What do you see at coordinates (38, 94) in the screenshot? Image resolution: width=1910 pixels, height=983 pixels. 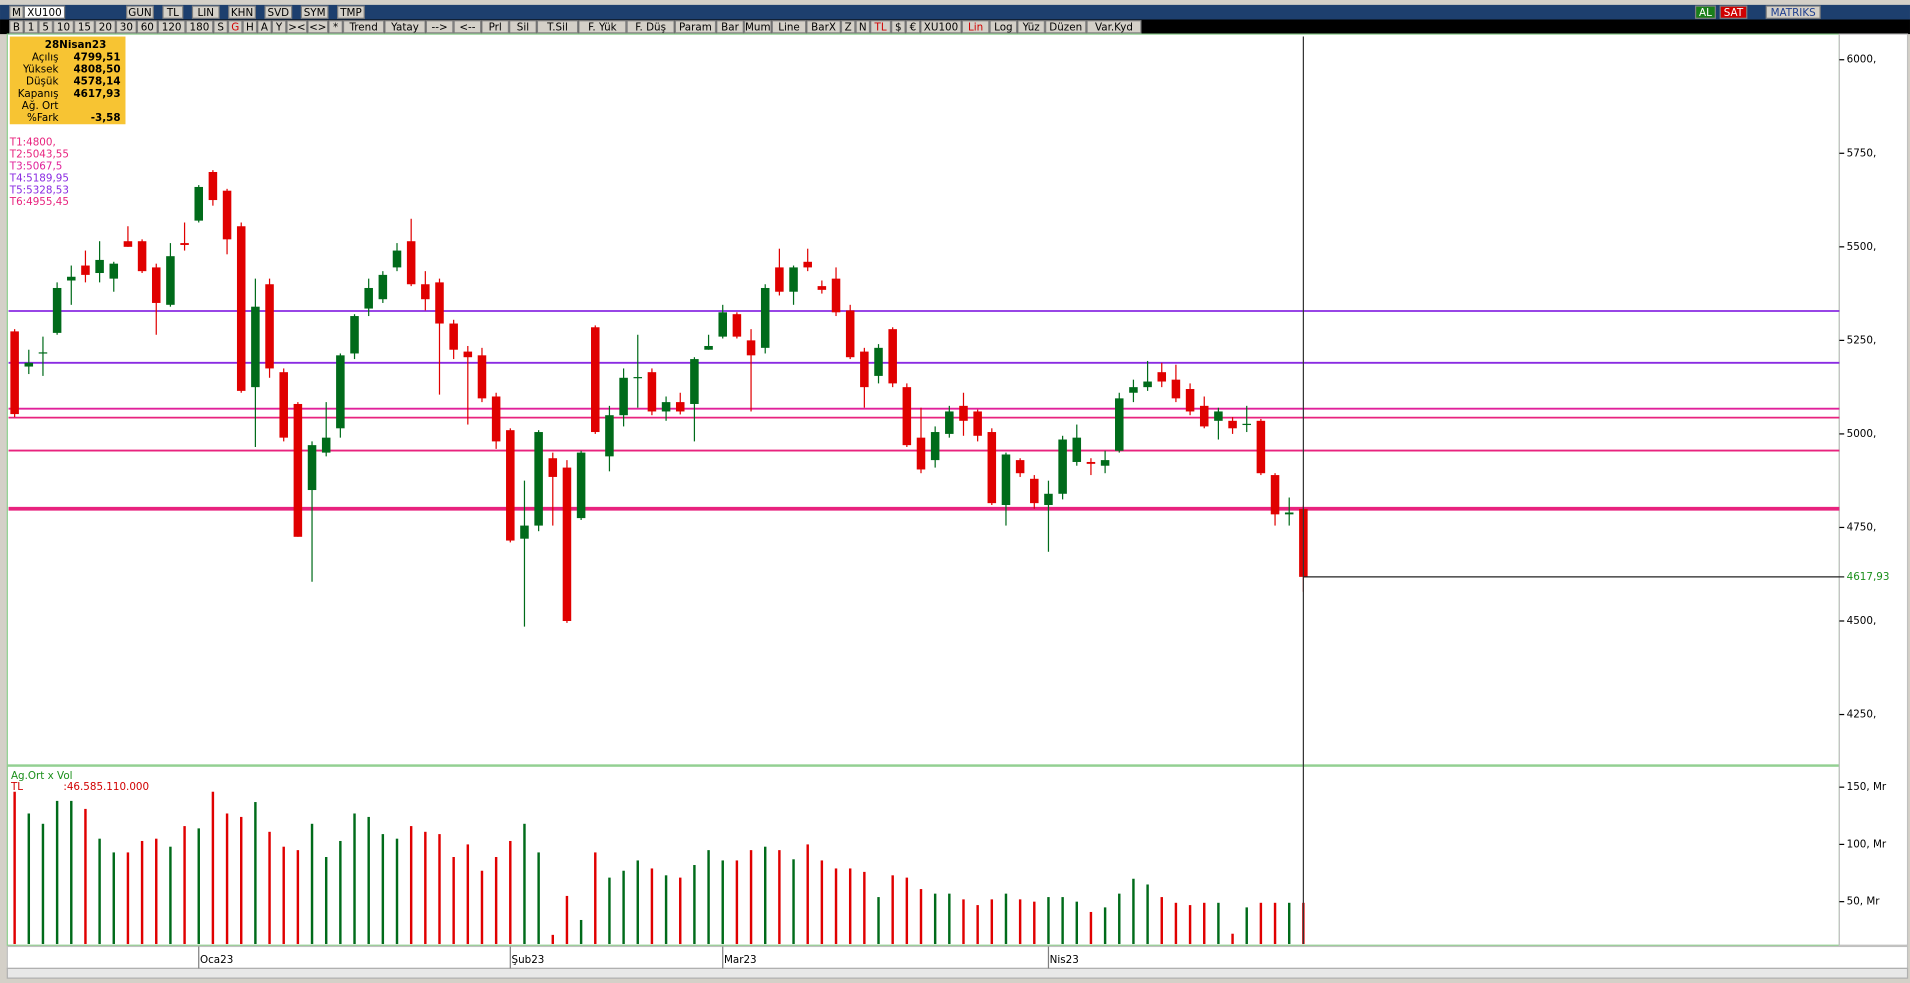 I see `info-label: Kapanış` at bounding box center [38, 94].